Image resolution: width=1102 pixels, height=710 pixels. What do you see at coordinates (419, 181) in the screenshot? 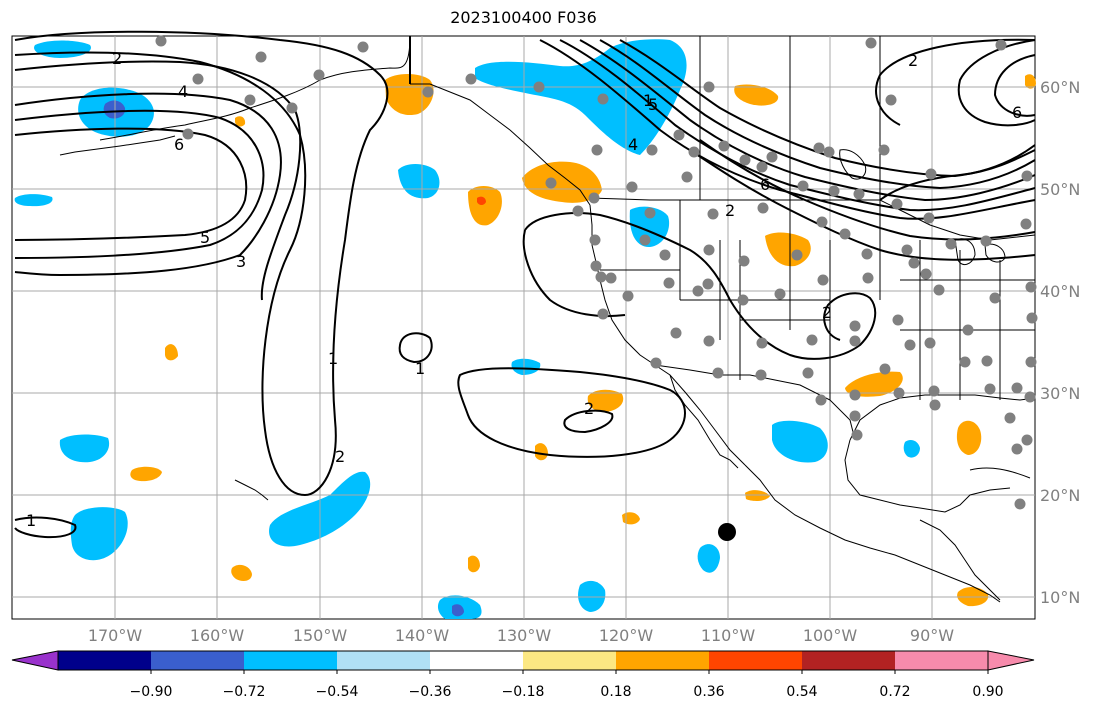
I see `neg-region-mid` at bounding box center [419, 181].